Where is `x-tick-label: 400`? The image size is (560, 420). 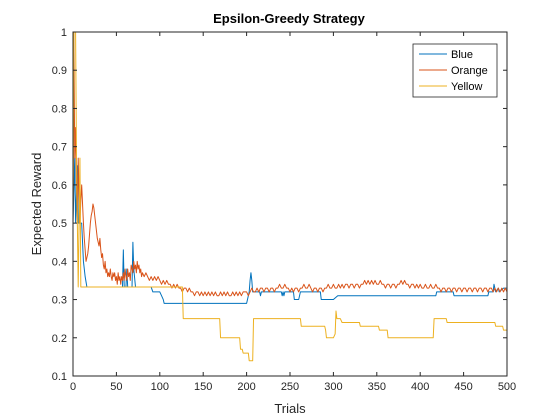
x-tick-label: 400 is located at coordinates (420, 387).